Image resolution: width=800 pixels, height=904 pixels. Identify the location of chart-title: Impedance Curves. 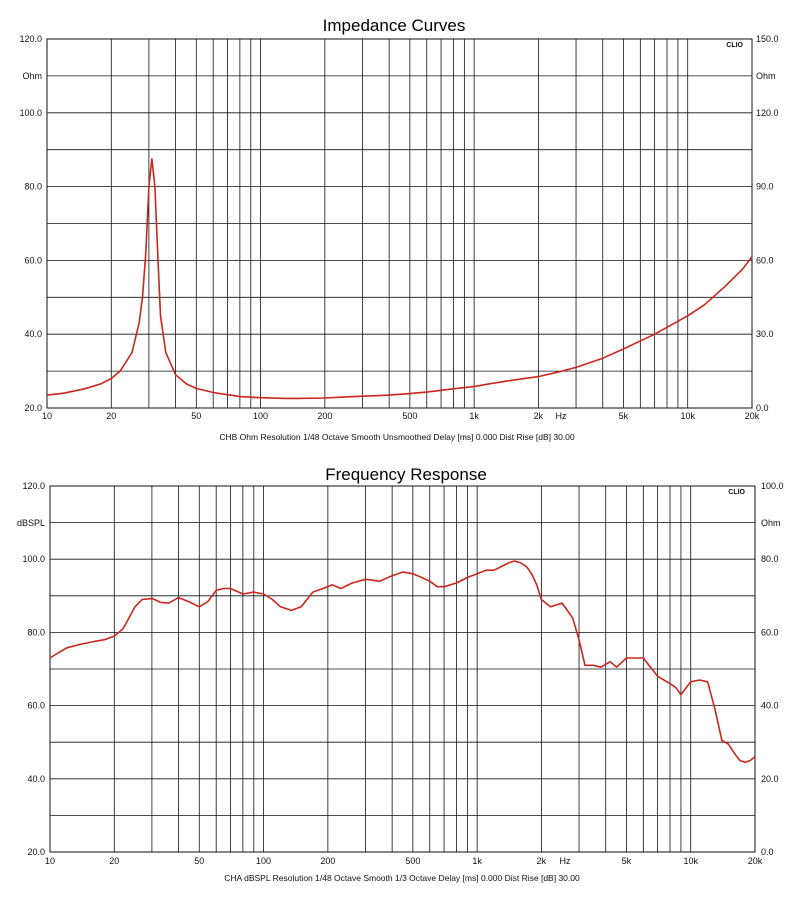
(394, 25).